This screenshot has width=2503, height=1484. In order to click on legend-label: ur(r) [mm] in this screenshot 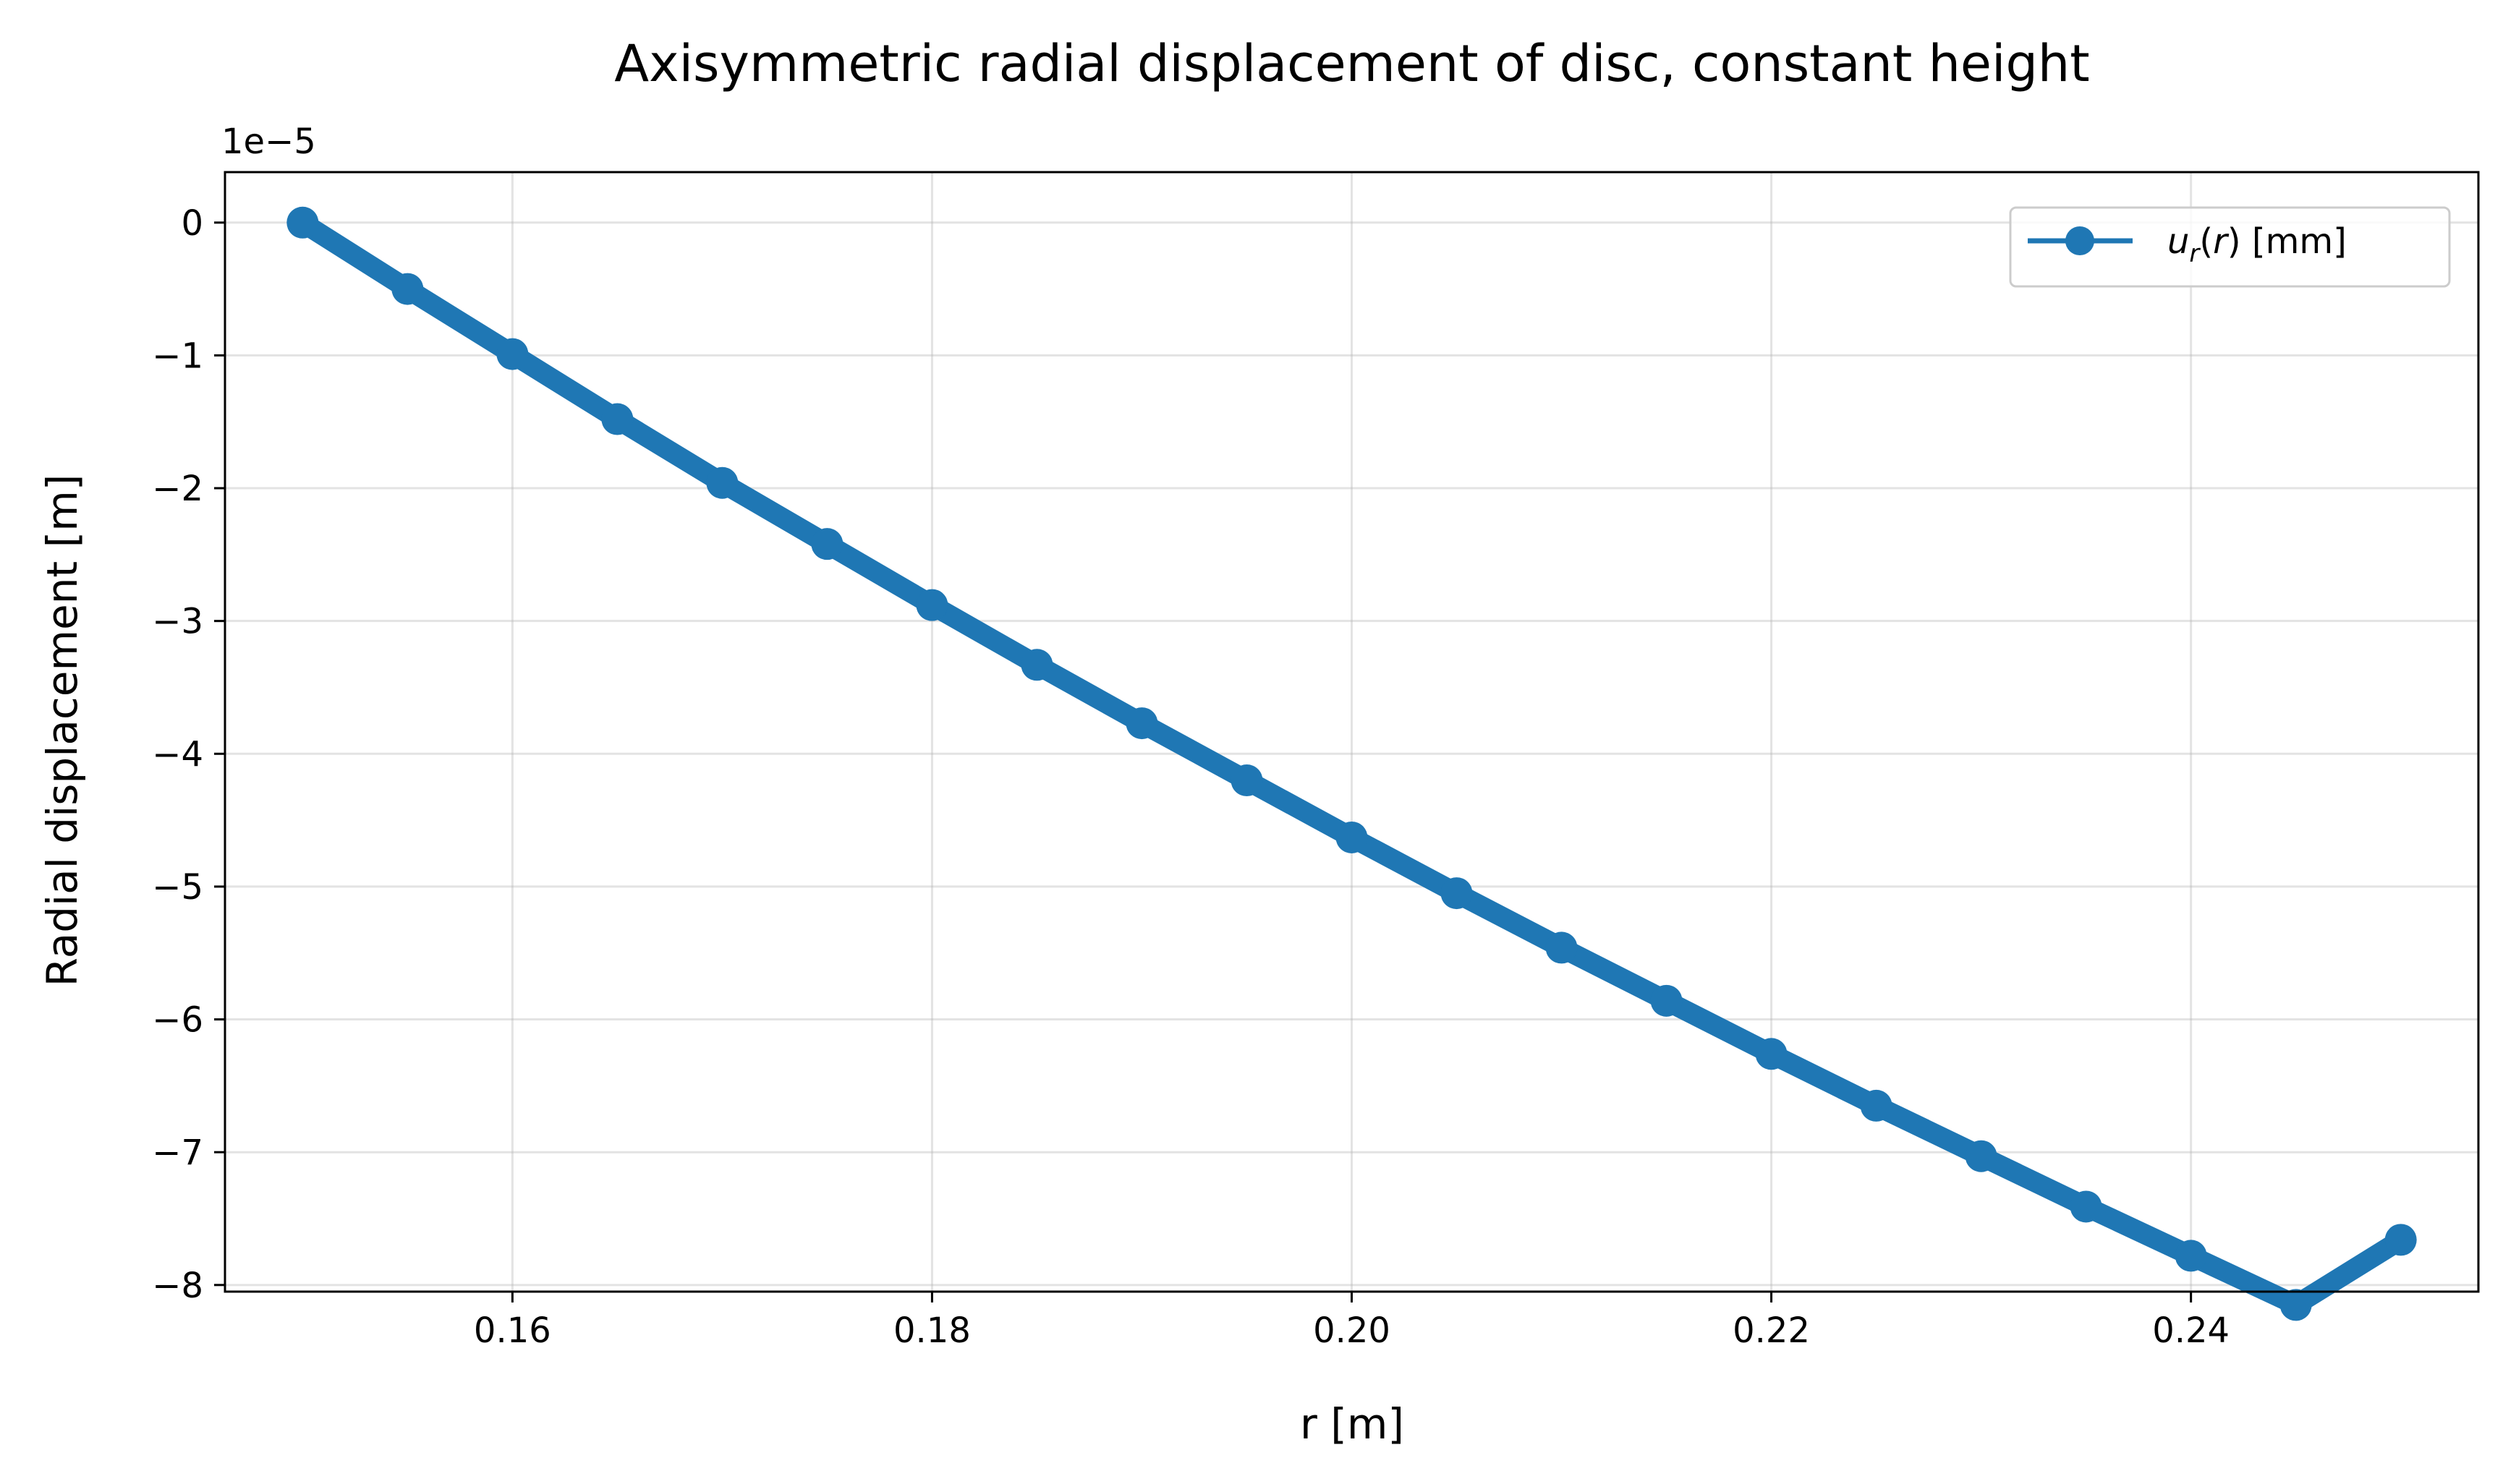, I will do `click(2257, 245)`.